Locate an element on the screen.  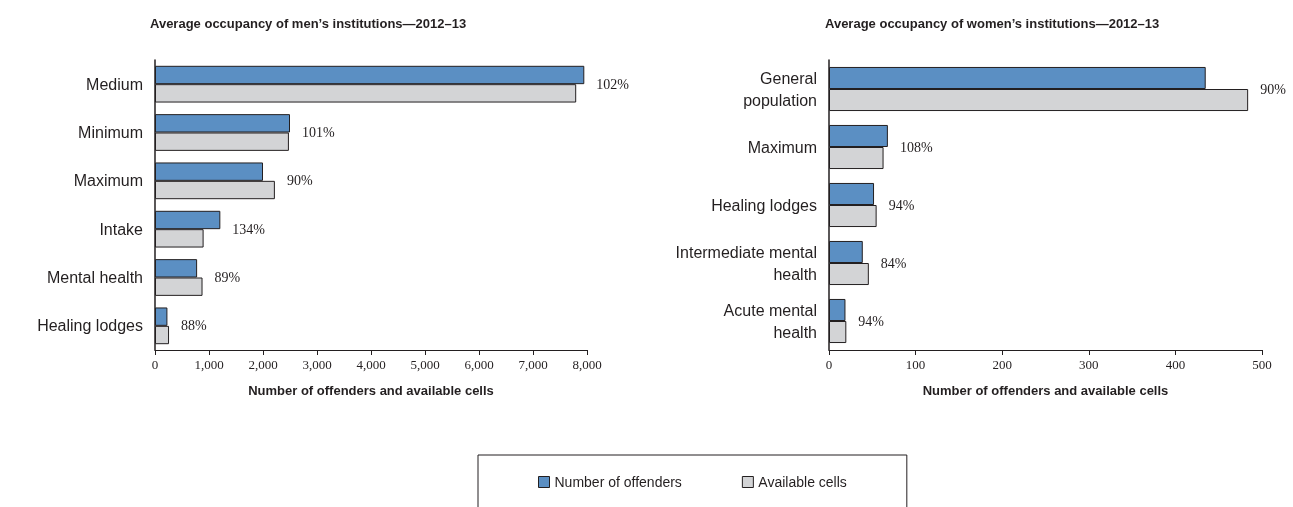
x-tick-label: 100 is located at coordinates (915, 364).